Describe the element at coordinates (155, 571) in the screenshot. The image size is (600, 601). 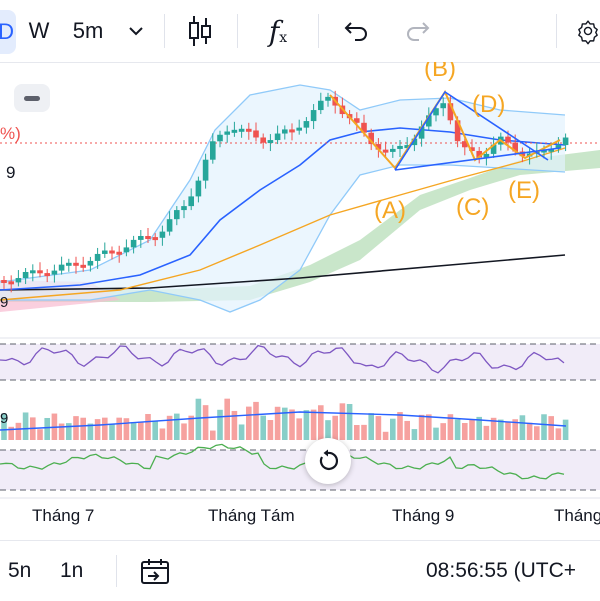
I see `calendar-goto-icon` at that location.